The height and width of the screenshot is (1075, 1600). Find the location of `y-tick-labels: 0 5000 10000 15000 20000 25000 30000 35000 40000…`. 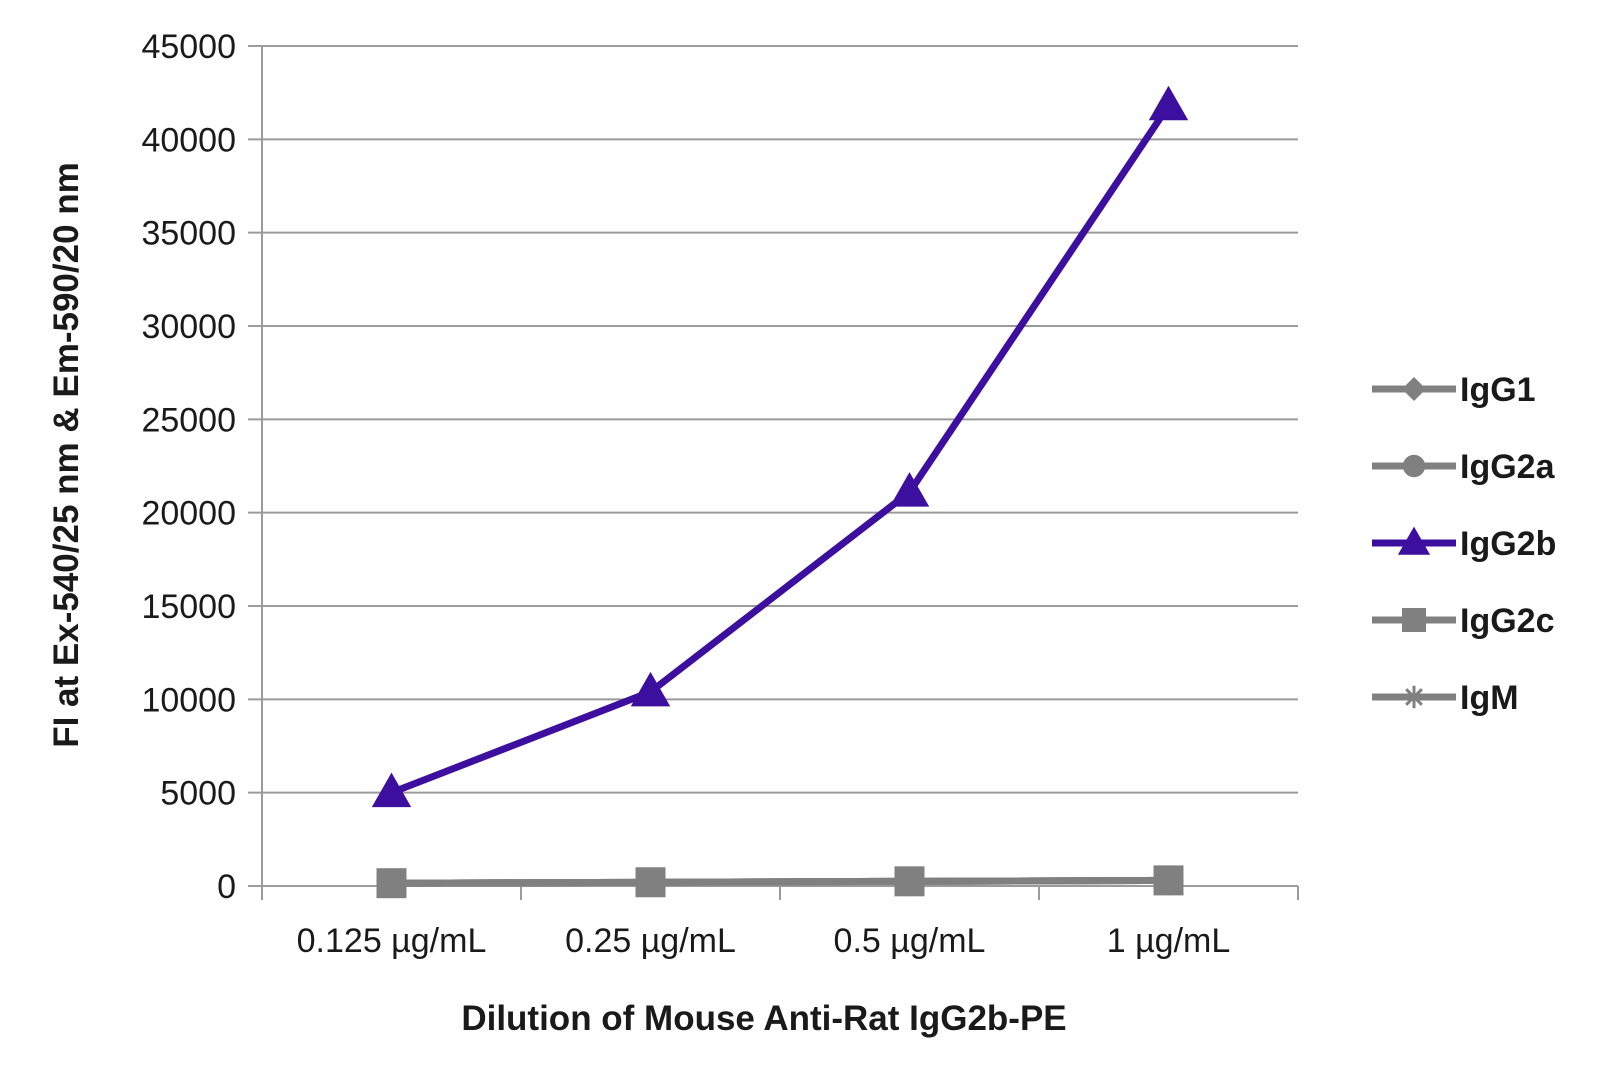

y-tick-labels: 0 5000 10000 15000 20000 25000 30000 35000 40000… is located at coordinates (188, 467).